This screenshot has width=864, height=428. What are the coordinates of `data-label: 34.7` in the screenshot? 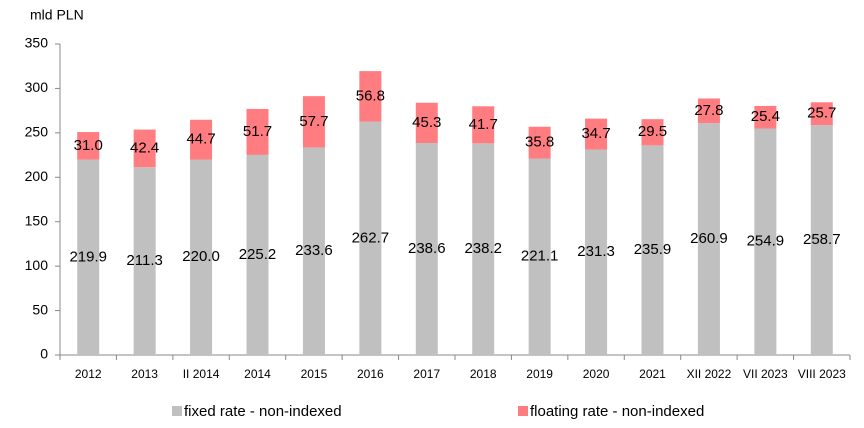 It's located at (595, 133).